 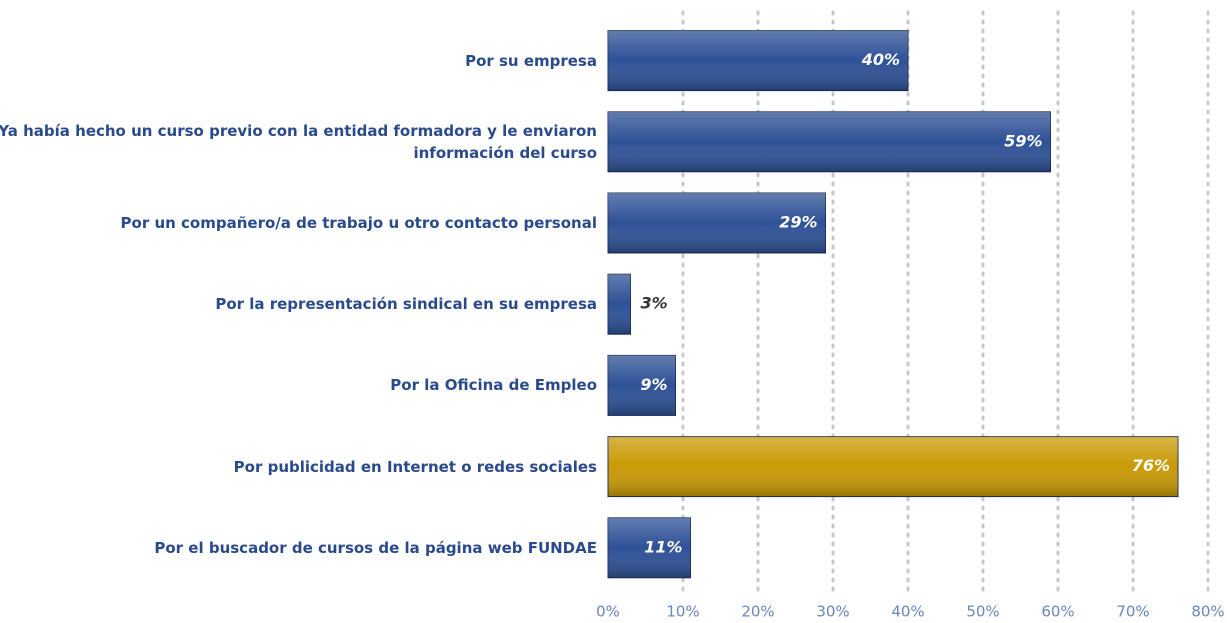 I want to click on x-tick-label: 10%, so click(x=682, y=612).